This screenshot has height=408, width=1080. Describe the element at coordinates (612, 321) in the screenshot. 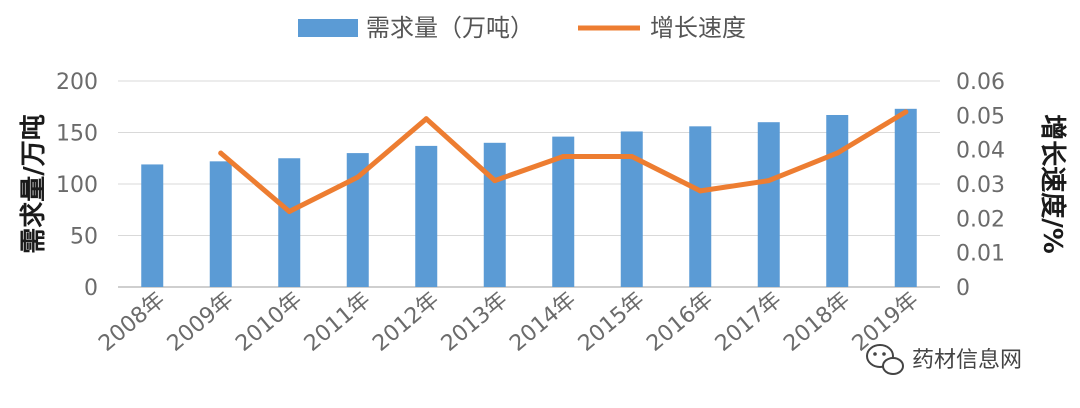

I see `x-tick-label: 2015年` at that location.